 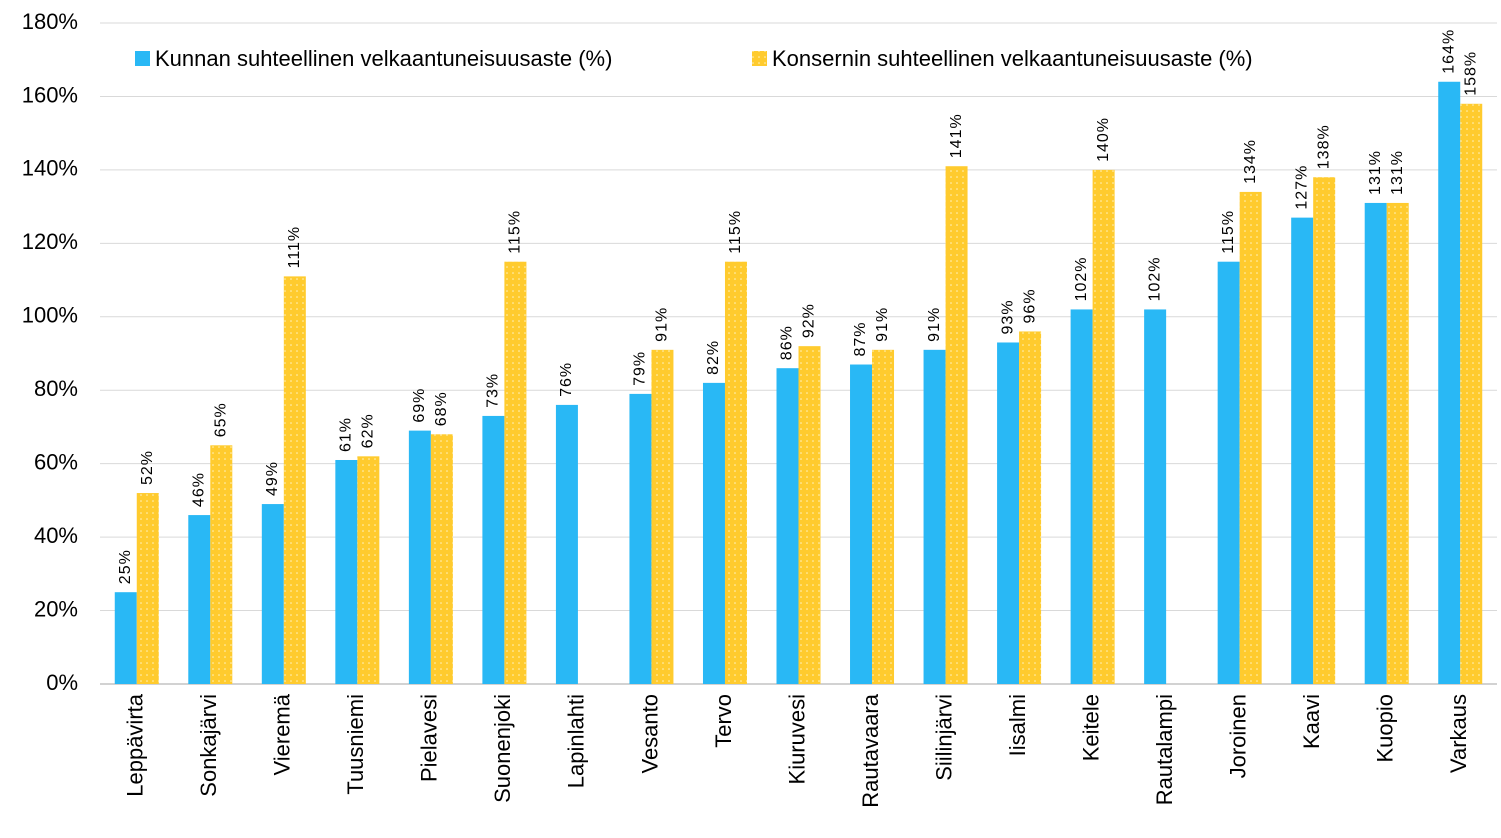 I want to click on y-tick-label: 80%, so click(x=56, y=388).